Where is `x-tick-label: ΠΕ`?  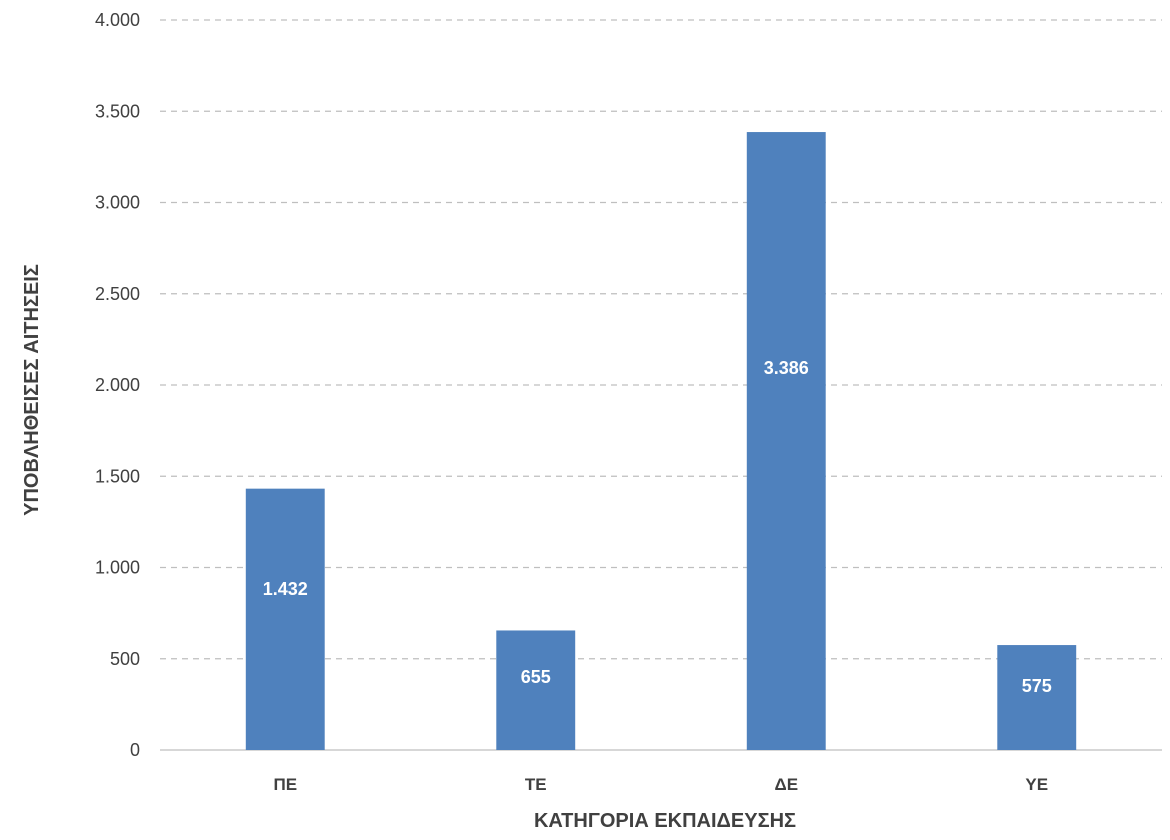
x-tick-label: ΠΕ is located at coordinates (285, 784).